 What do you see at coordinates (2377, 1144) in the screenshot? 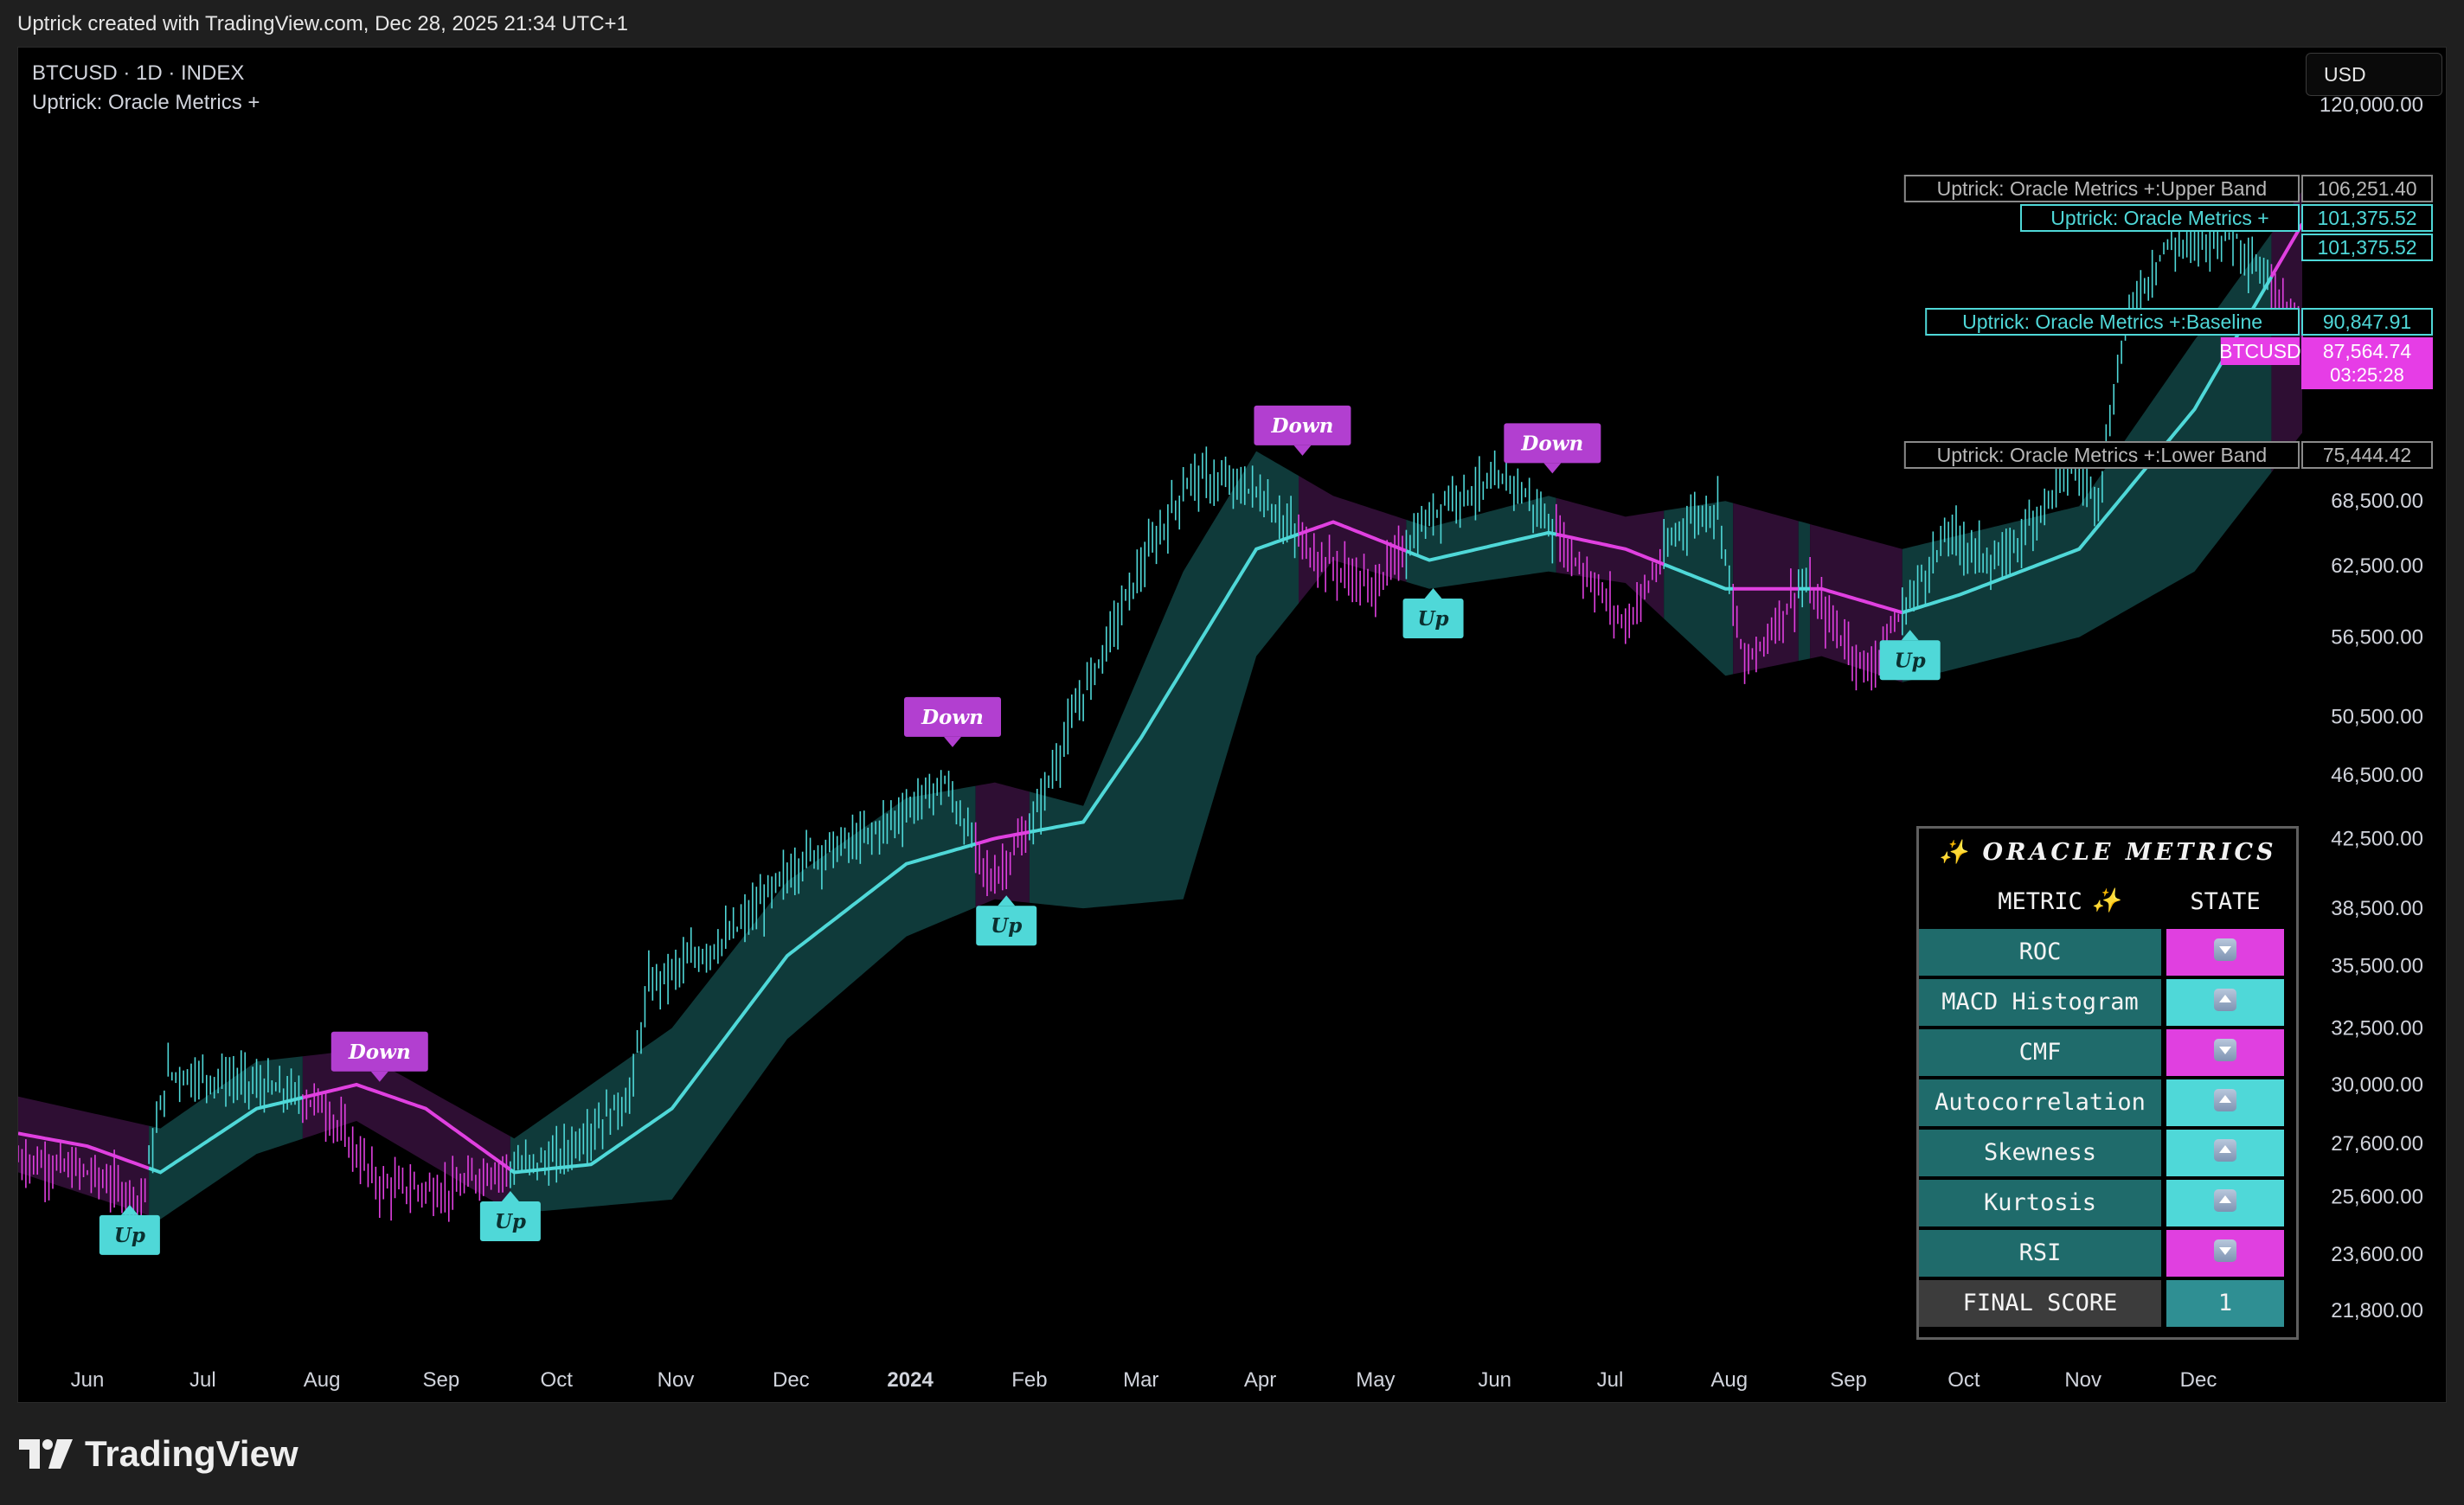
I see `y-axis-tick-label: 27,600.00` at bounding box center [2377, 1144].